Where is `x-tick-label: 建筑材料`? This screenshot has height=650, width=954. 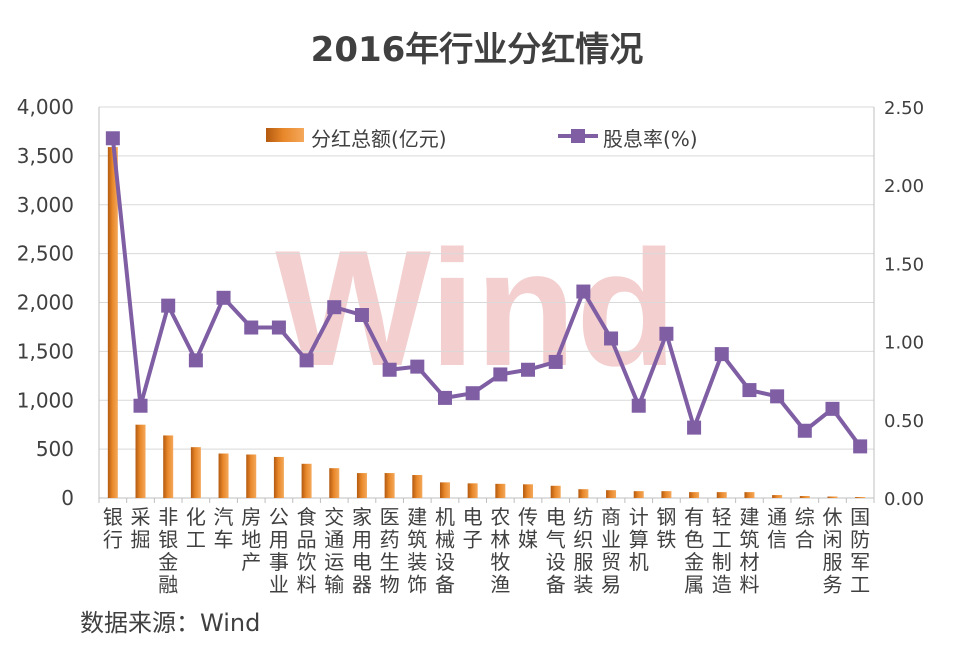
x-tick-label: 建筑材料 is located at coordinates (749, 551).